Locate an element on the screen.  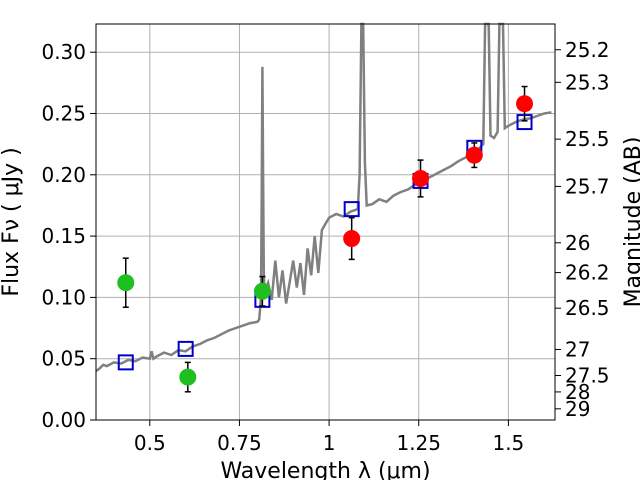
x-tick-label: 0.5 is located at coordinates (150, 443).